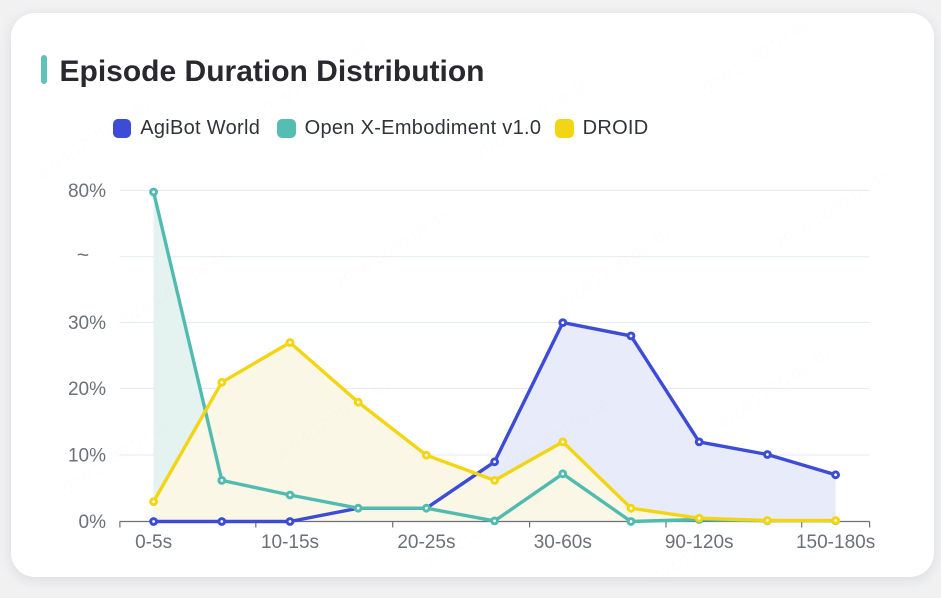 Image resolution: width=941 pixels, height=598 pixels. Describe the element at coordinates (699, 542) in the screenshot. I see `svg-text: 90-120s` at that location.